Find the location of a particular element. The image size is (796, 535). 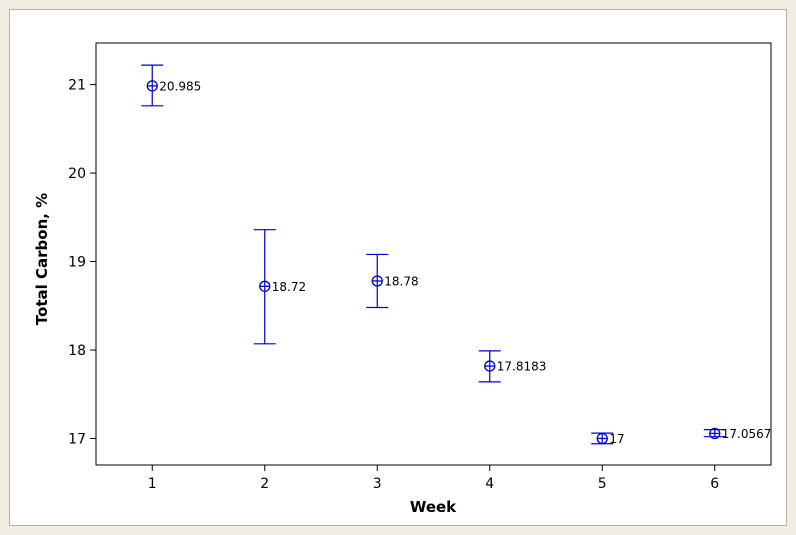

data-label: 20.985 is located at coordinates (180, 86).